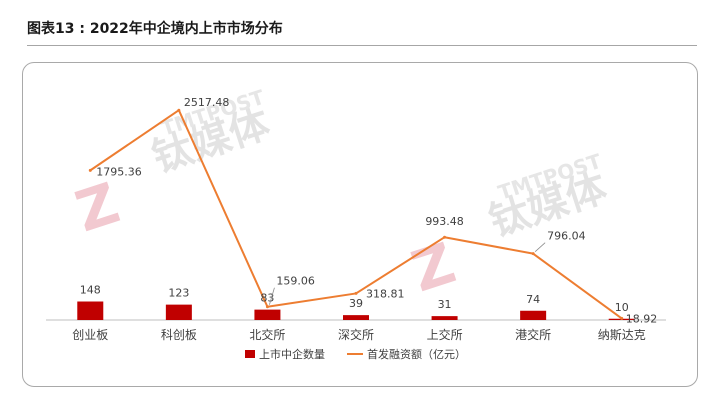 This screenshot has height=405, width=720. What do you see at coordinates (533, 334) in the screenshot?
I see `x-tick-label-5: 港交所` at bounding box center [533, 334].